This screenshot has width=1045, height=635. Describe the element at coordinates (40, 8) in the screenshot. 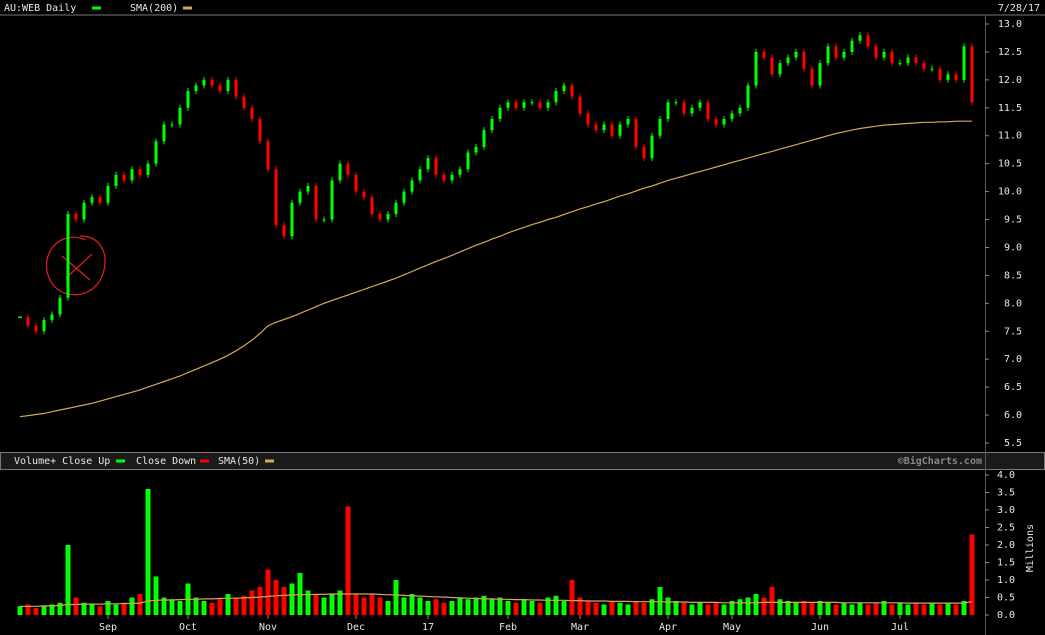

I see `chart-title: AU:WEB Daily` at that location.